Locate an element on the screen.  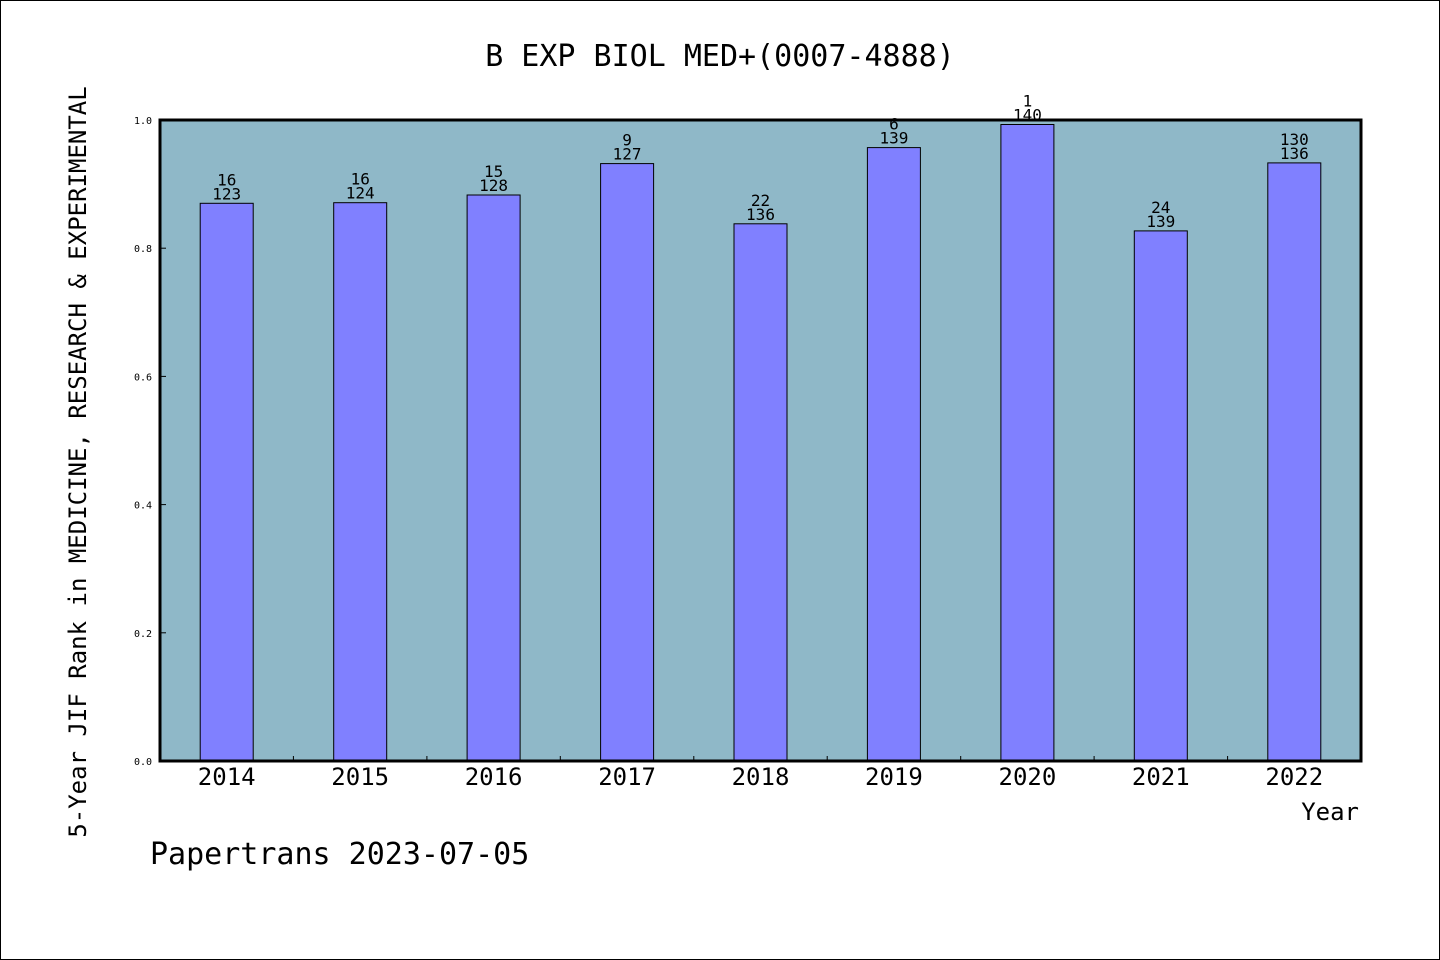
x-axis-label: Year is located at coordinates (1330, 812).